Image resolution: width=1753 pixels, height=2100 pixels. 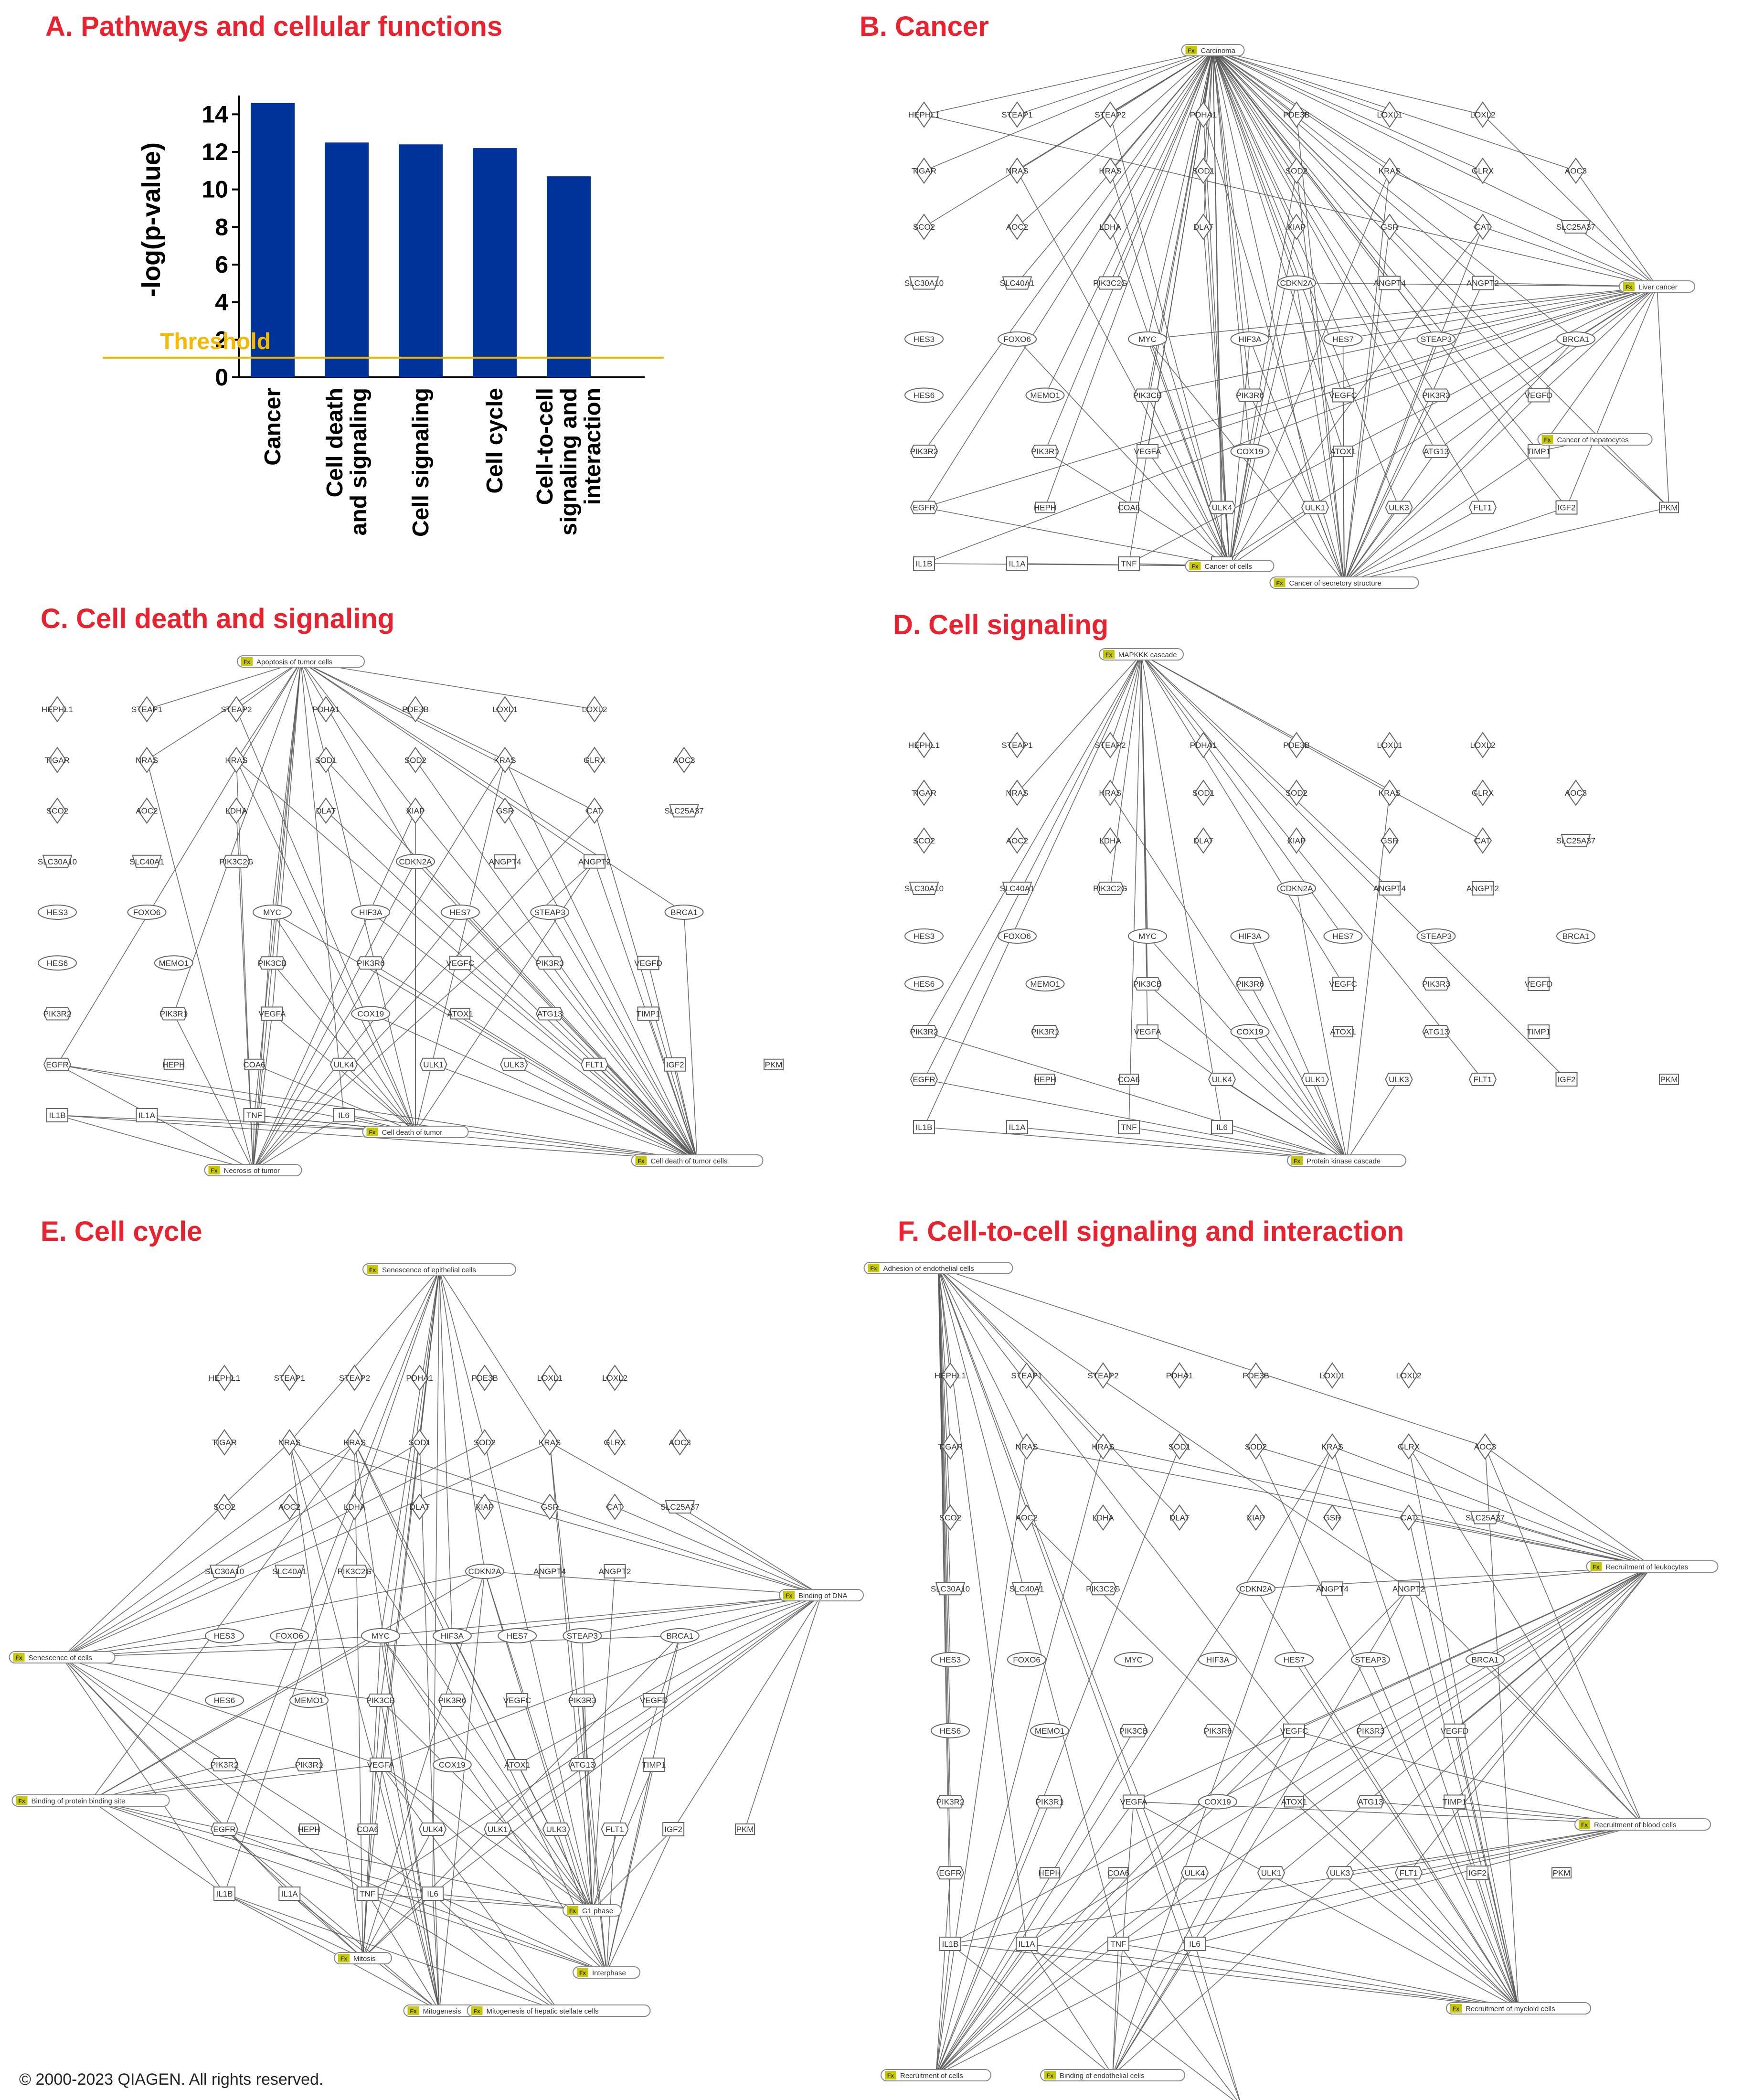 I want to click on panel-d-title: D. Cell signaling, so click(x=1001, y=625).